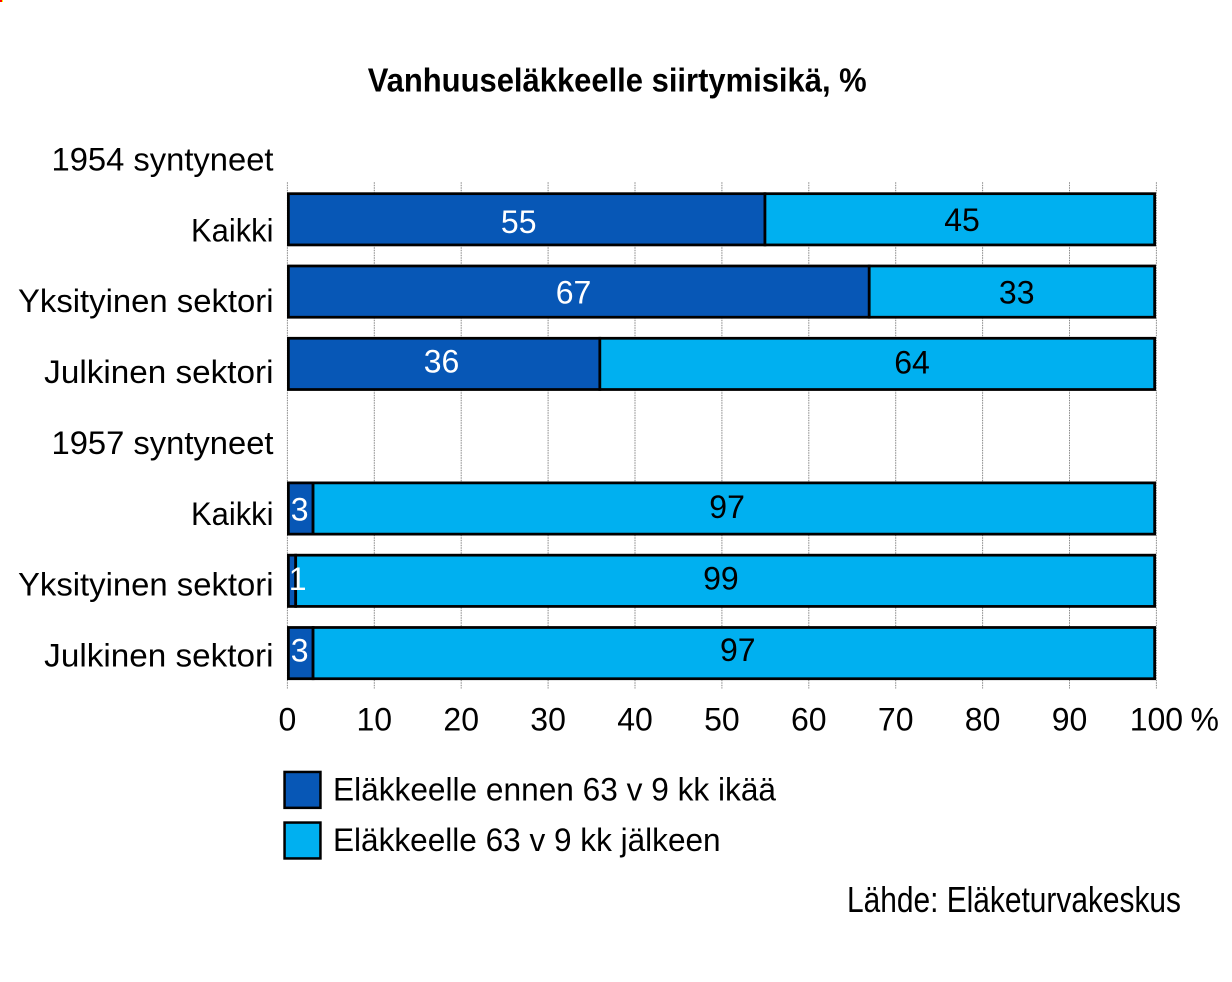  Describe the element at coordinates (912, 363) in the screenshot. I see `svg-text: 64` at that location.